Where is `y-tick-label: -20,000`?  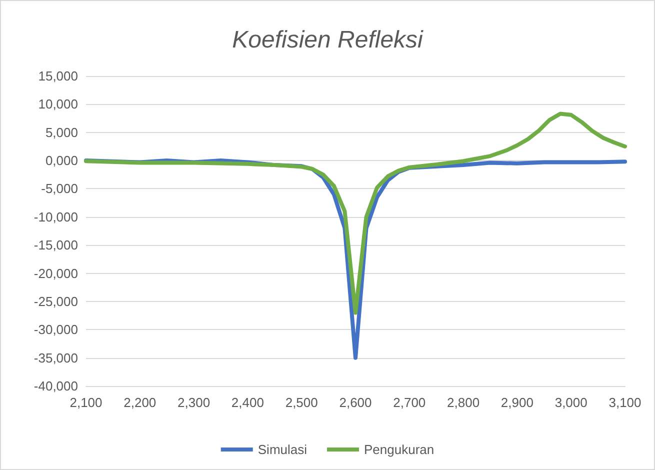
y-tick-label: -20,000 is located at coordinates (56, 273).